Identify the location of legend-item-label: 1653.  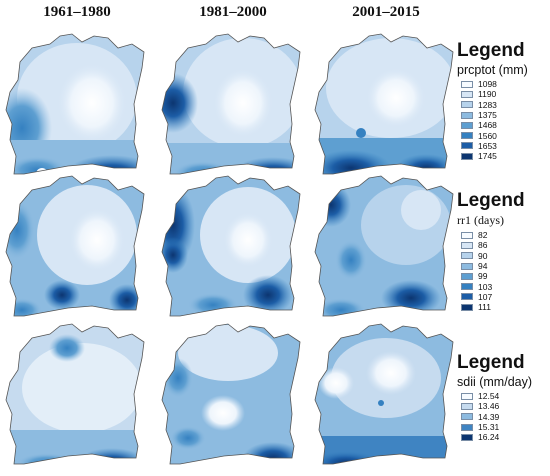
(487, 145).